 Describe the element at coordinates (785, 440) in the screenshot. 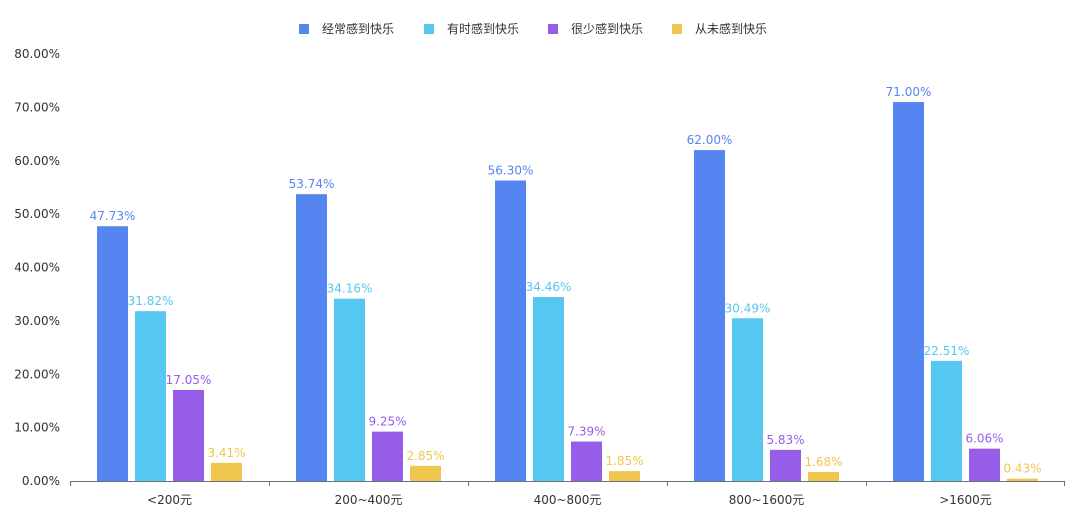

I see `data-label: 5.83%` at that location.